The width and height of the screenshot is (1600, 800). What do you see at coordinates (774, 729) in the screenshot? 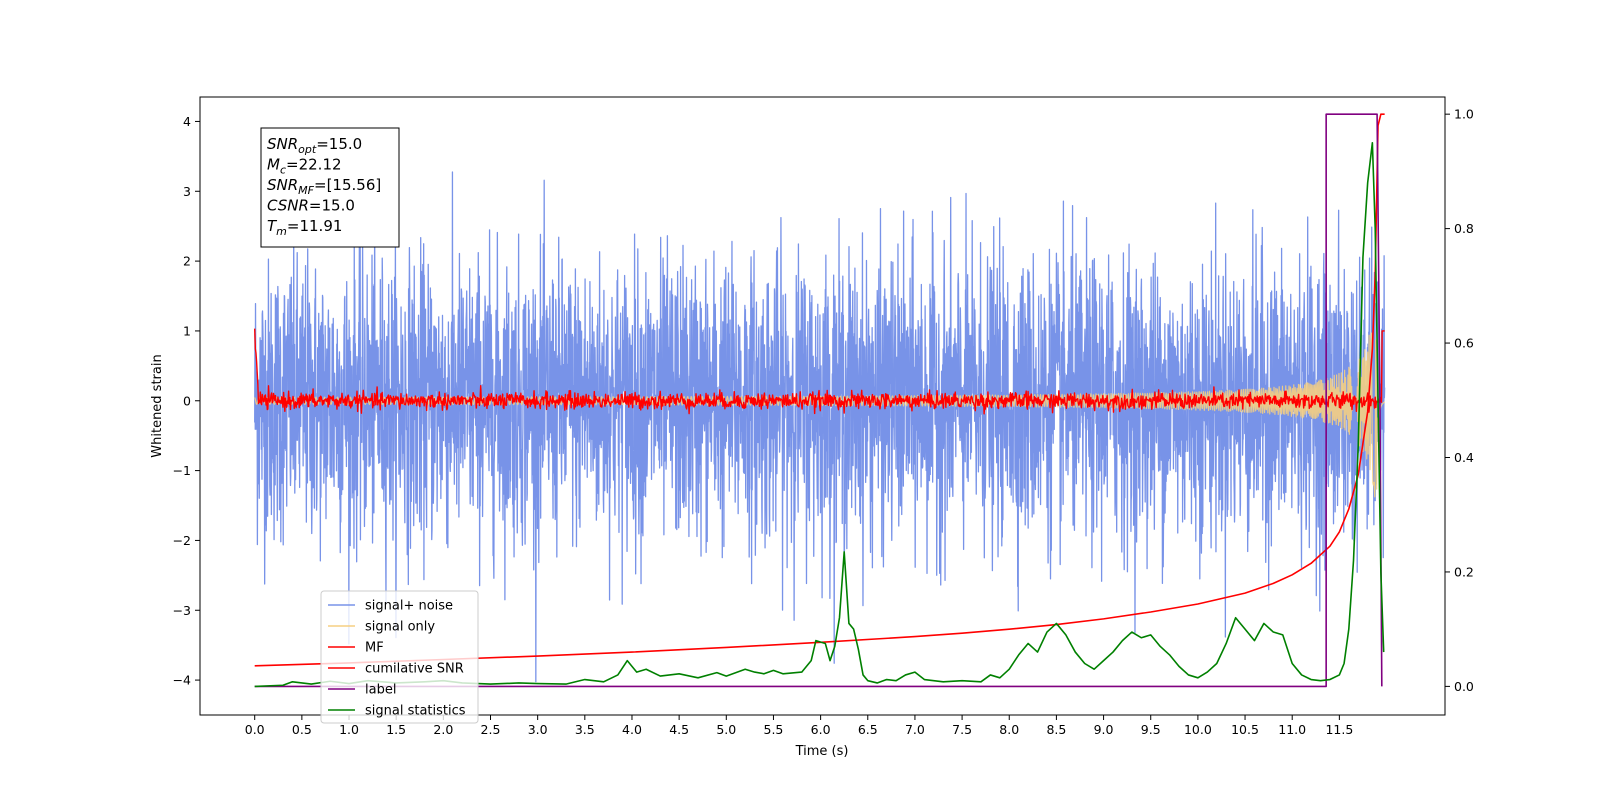
I see `x-tick-label: 5.5` at bounding box center [774, 729].